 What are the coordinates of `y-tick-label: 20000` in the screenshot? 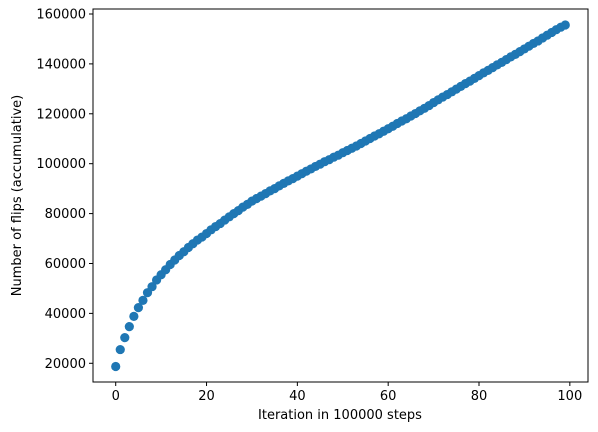 It's located at (65, 364).